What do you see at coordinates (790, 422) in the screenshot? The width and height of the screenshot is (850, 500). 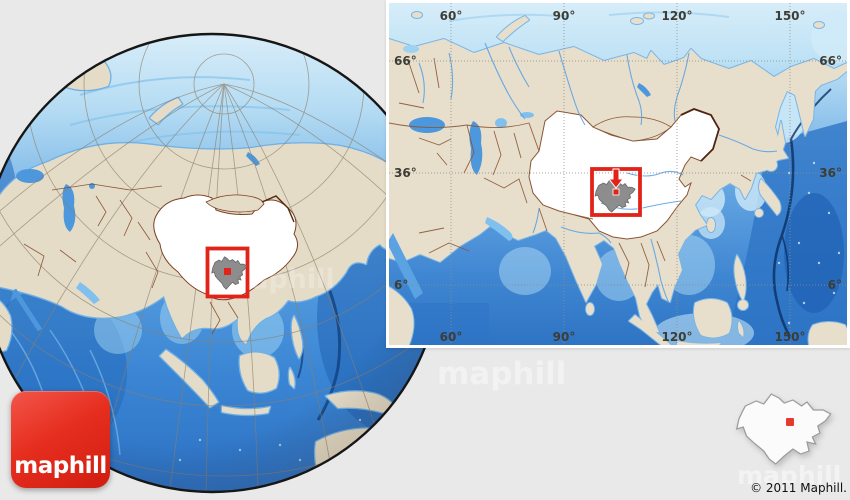 I see `location-marker-minimap` at bounding box center [790, 422].